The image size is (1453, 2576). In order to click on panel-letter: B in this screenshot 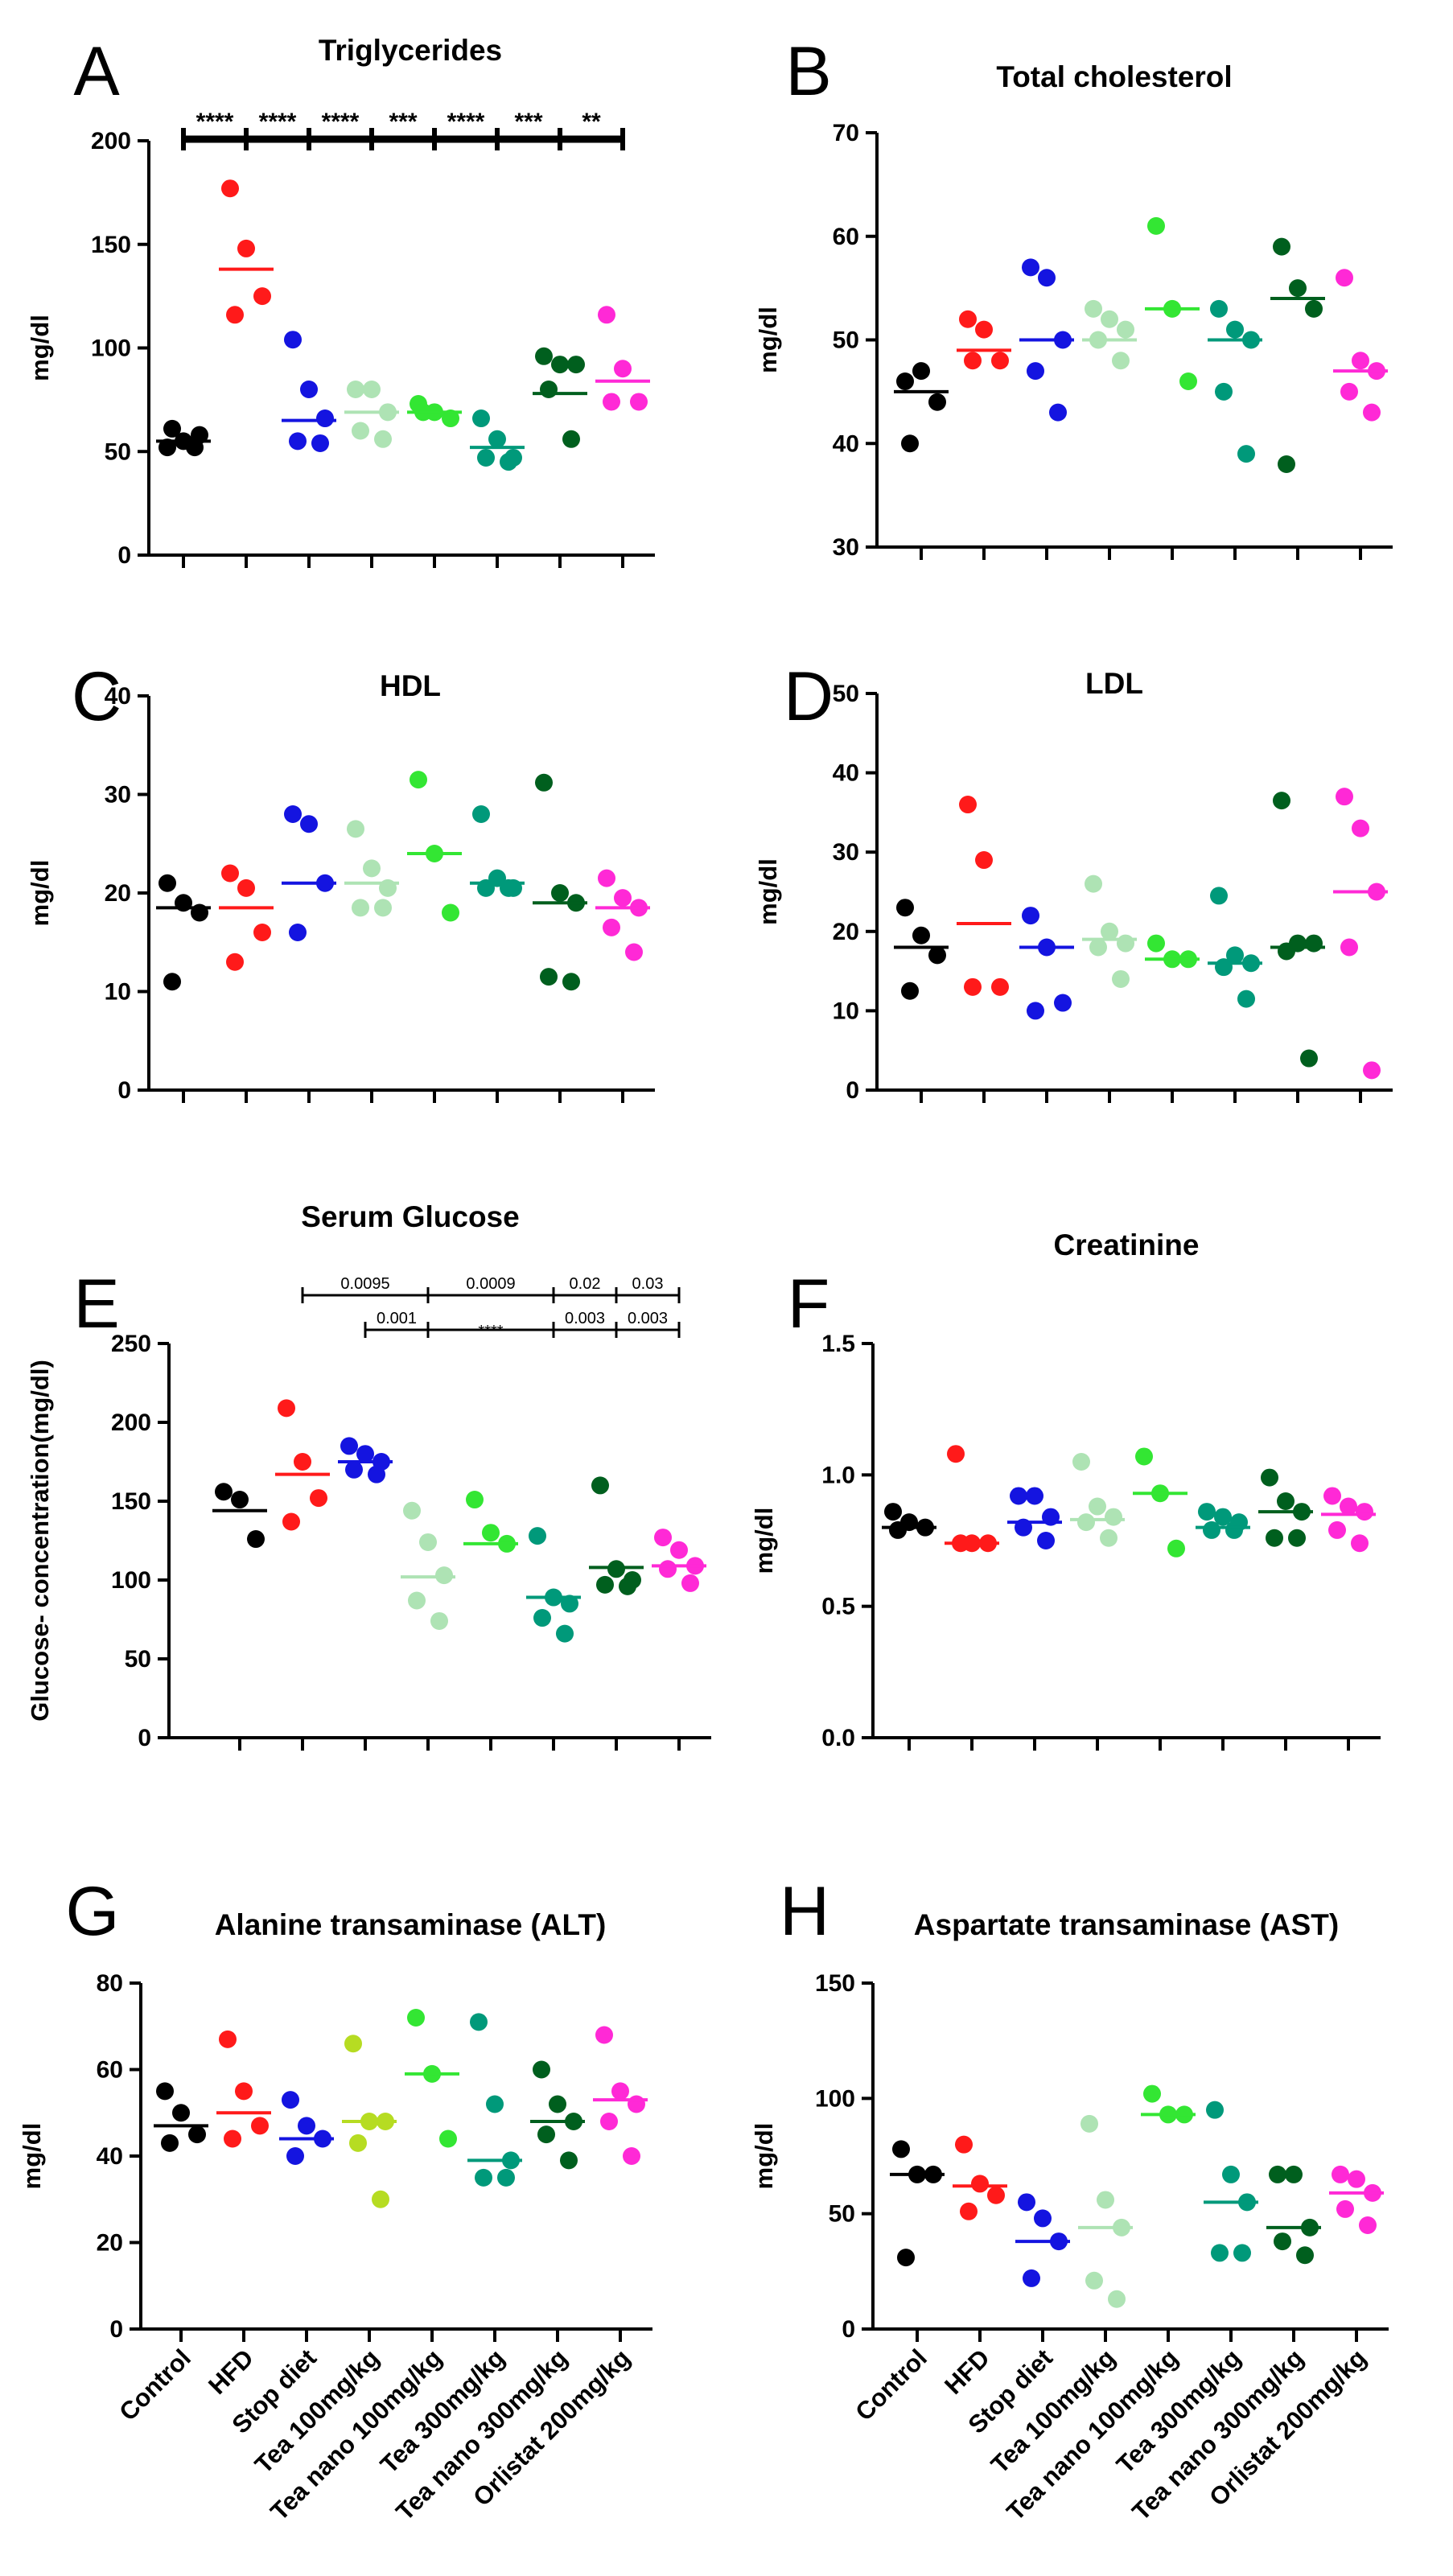, I will do `click(808, 71)`.